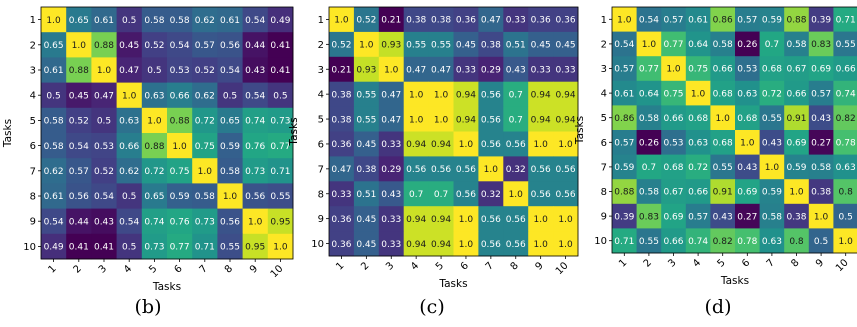  Describe the element at coordinates (33, 146) in the screenshot. I see `y-tick-label: 6` at that location.